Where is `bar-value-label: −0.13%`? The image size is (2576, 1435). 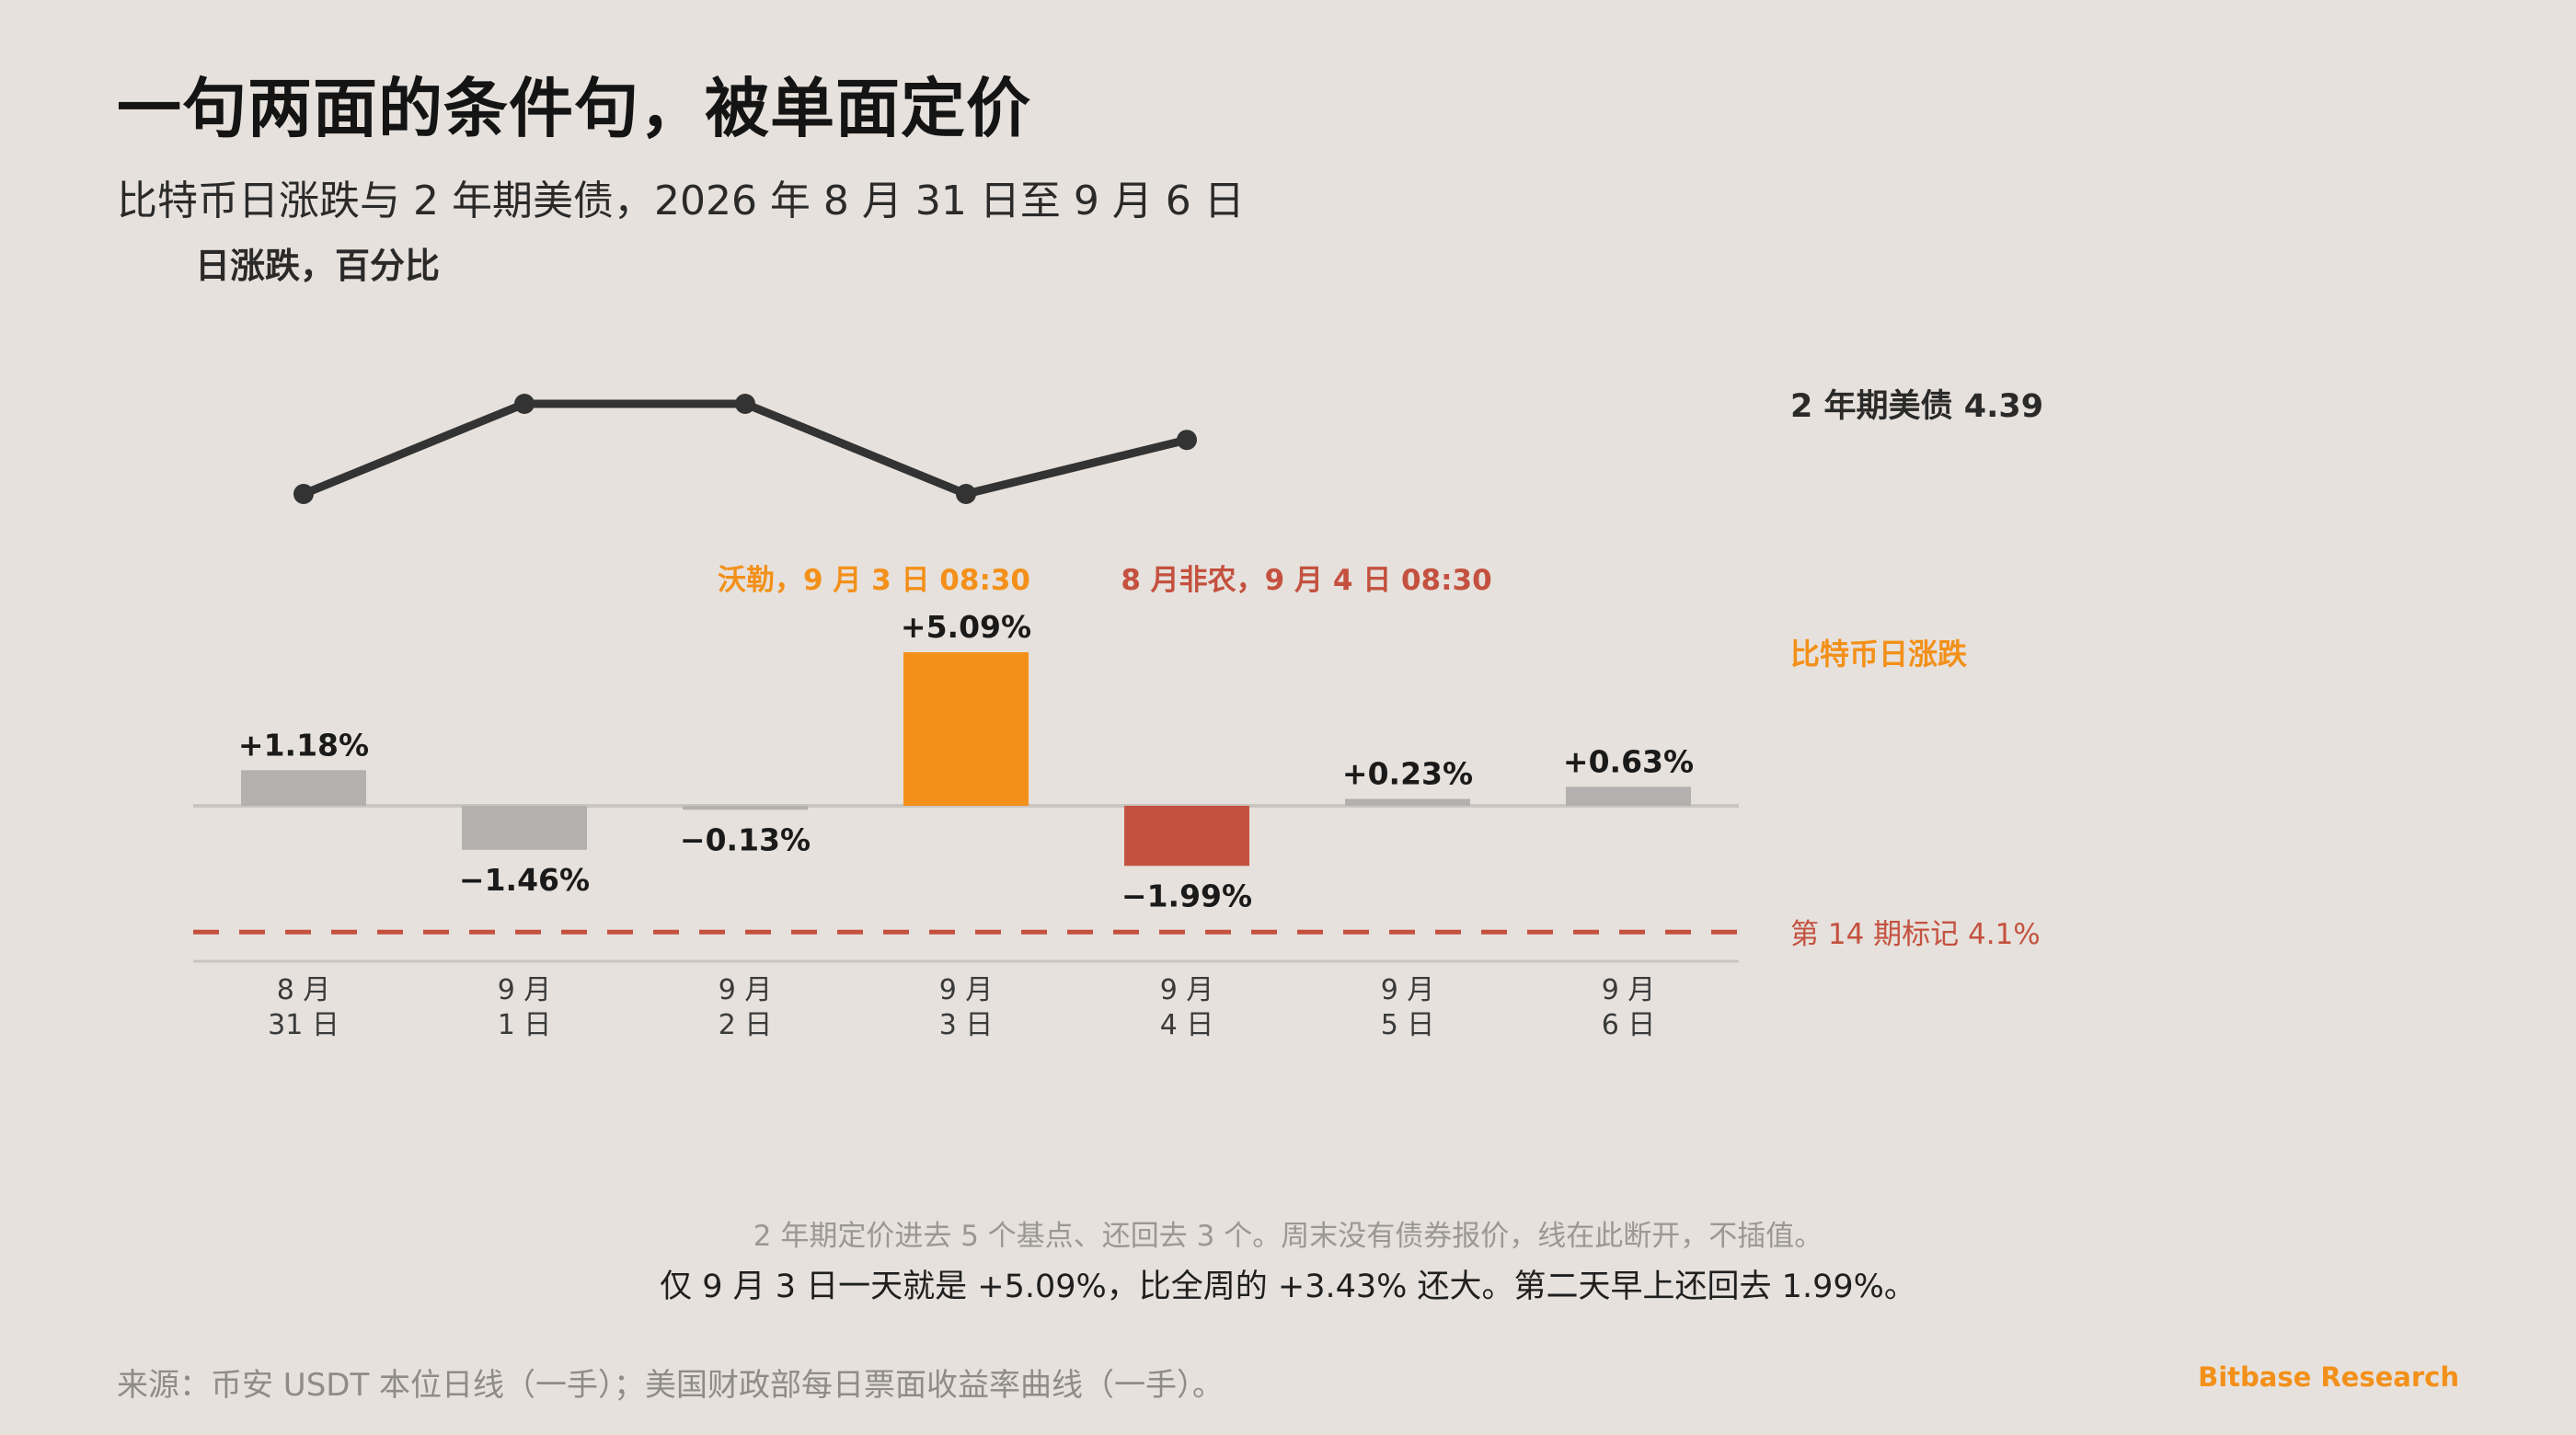 bar-value-label: −0.13% is located at coordinates (745, 839).